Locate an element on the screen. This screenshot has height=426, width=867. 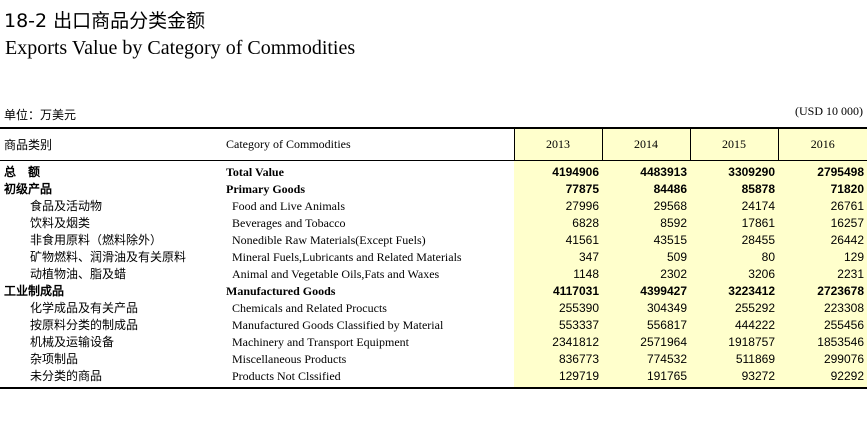
row-label-cn: 动植物油、脂及蜡 is located at coordinates (78, 274).